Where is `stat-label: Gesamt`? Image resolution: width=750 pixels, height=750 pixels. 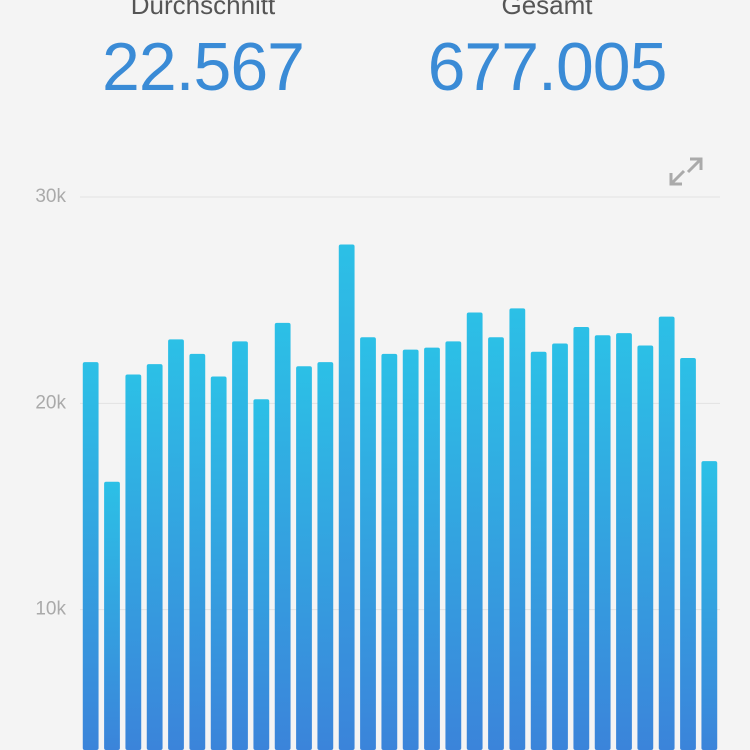
stat-label: Gesamt is located at coordinates (547, 10).